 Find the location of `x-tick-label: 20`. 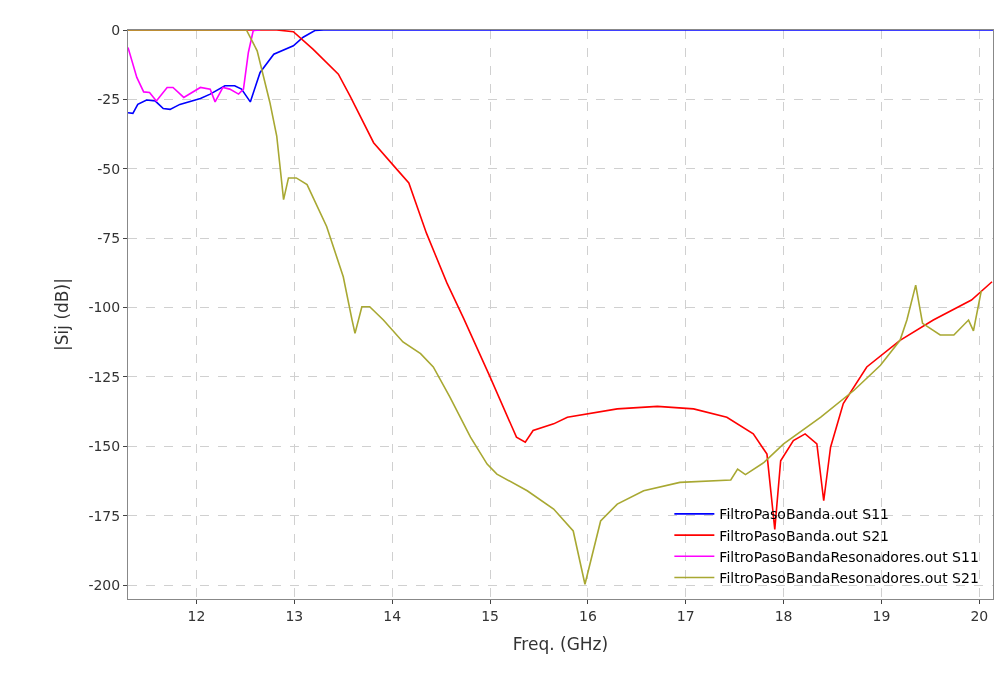

x-tick-label: 20 is located at coordinates (979, 615).